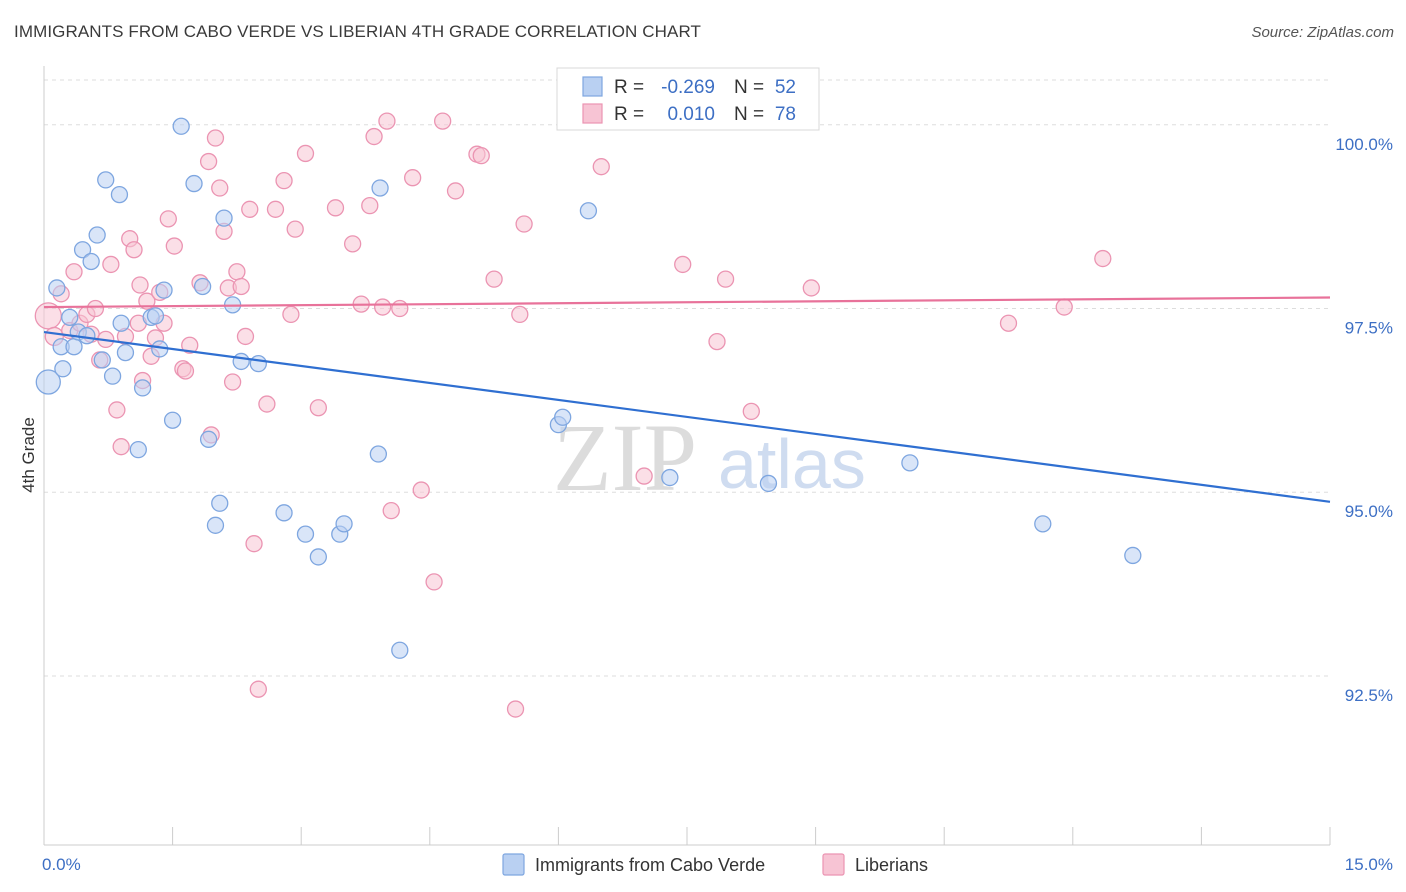 The height and width of the screenshot is (892, 1406). What do you see at coordinates (1369, 511) in the screenshot?
I see `y-tick-label-1: 95.0%` at bounding box center [1369, 511].